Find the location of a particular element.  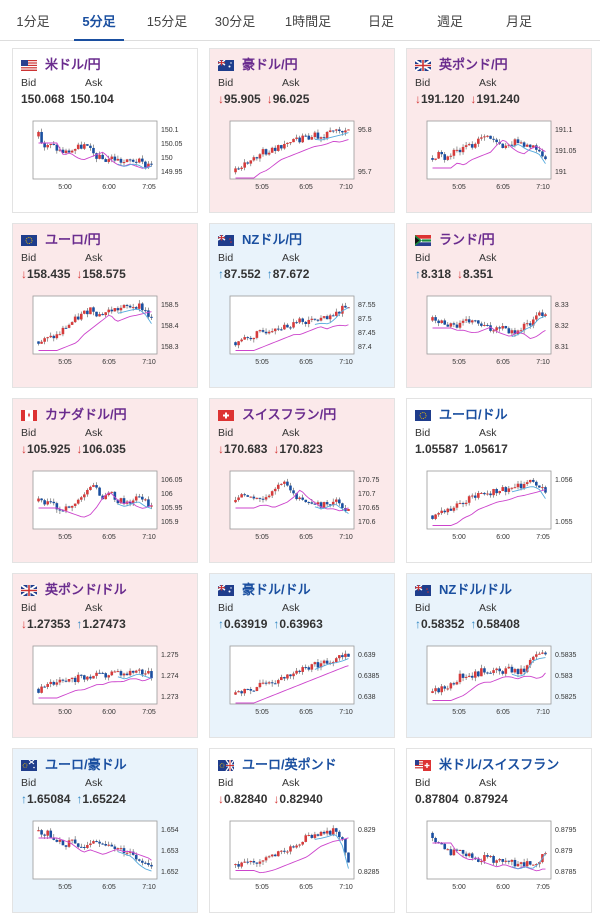

tab-1: 5分足 is located at coordinates (99, 20).